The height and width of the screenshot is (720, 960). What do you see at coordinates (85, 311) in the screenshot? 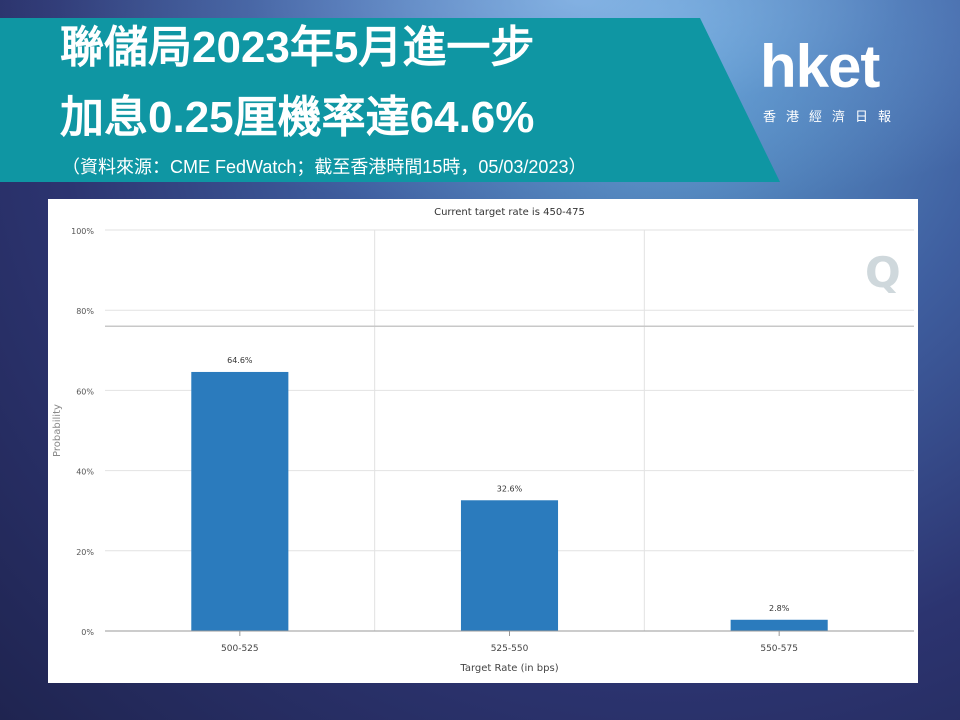
I see `y-tick-label: 80%` at bounding box center [85, 311].